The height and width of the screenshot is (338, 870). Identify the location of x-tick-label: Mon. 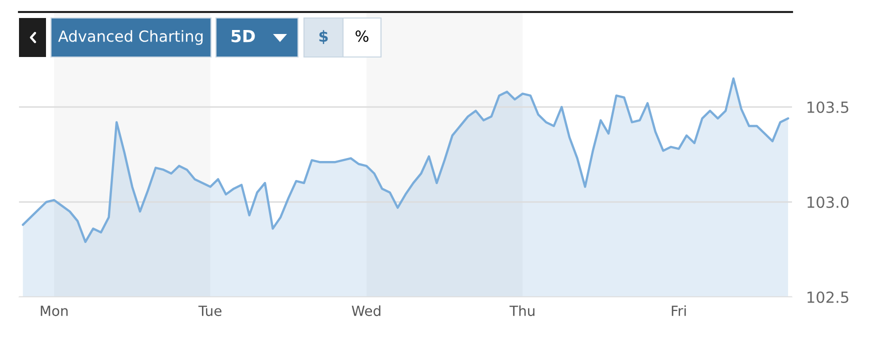
(54, 311).